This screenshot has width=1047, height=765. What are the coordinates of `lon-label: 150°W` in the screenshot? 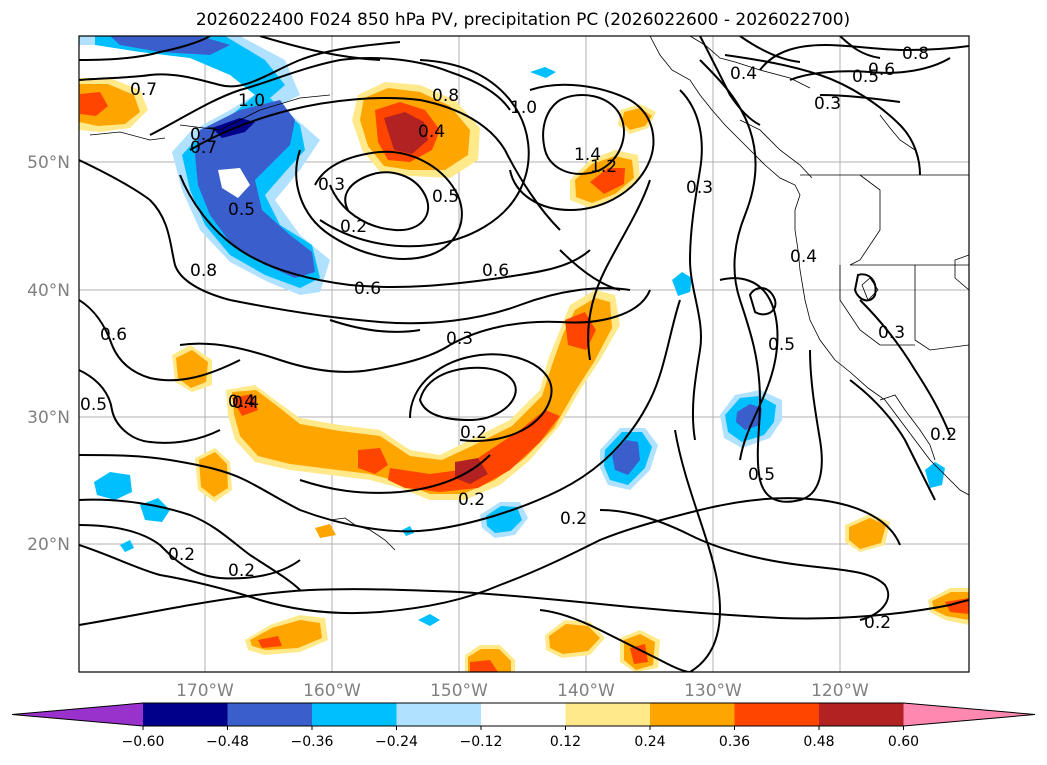 It's located at (459, 691).